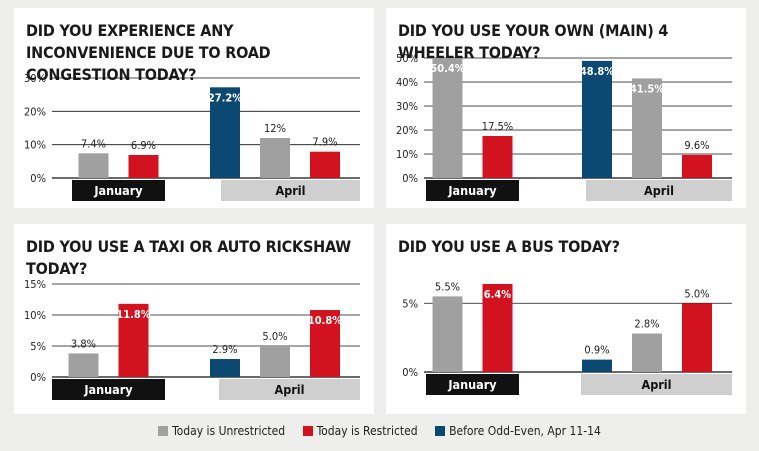 The width and height of the screenshot is (759, 451). What do you see at coordinates (324, 142) in the screenshot?
I see `data-label: 7.9%` at bounding box center [324, 142].